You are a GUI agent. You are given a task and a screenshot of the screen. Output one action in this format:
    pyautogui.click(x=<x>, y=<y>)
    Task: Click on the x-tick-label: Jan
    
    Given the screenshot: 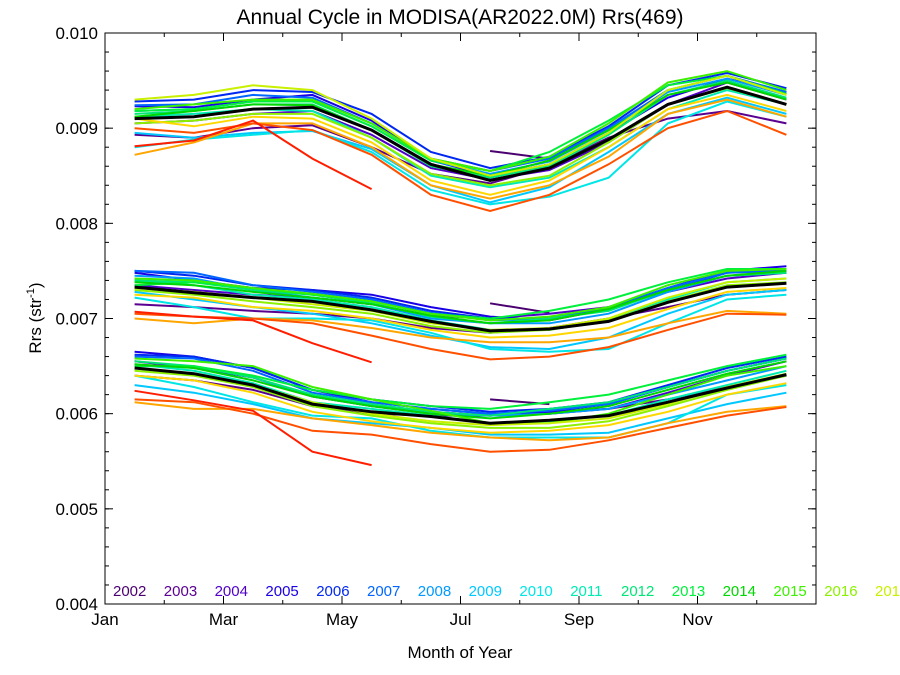 What is the action you would take?
    pyautogui.click(x=104, y=619)
    